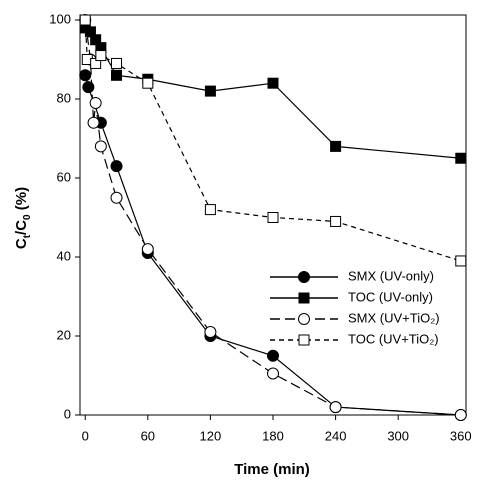 The width and height of the screenshot is (485, 490). I want to click on y-axis-label-part: C, so click(21, 243).